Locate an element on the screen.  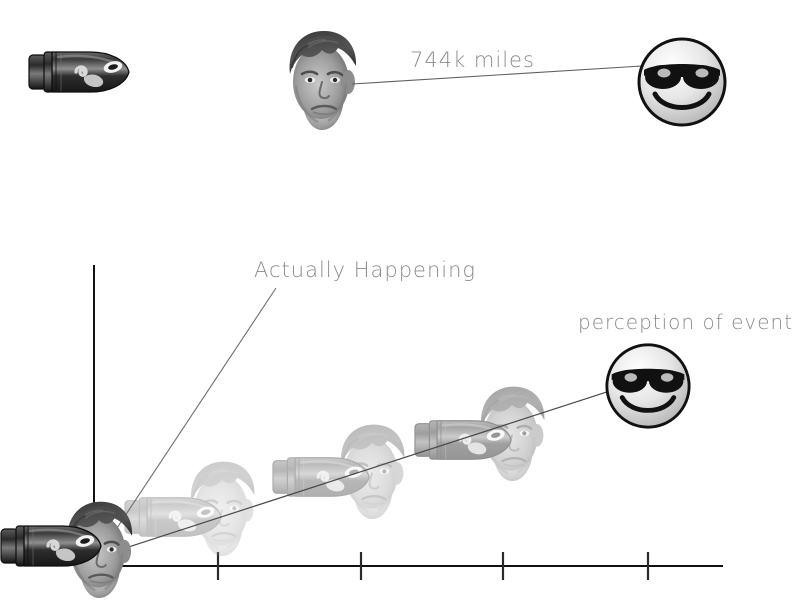
top-scene is located at coordinates (376, 80).